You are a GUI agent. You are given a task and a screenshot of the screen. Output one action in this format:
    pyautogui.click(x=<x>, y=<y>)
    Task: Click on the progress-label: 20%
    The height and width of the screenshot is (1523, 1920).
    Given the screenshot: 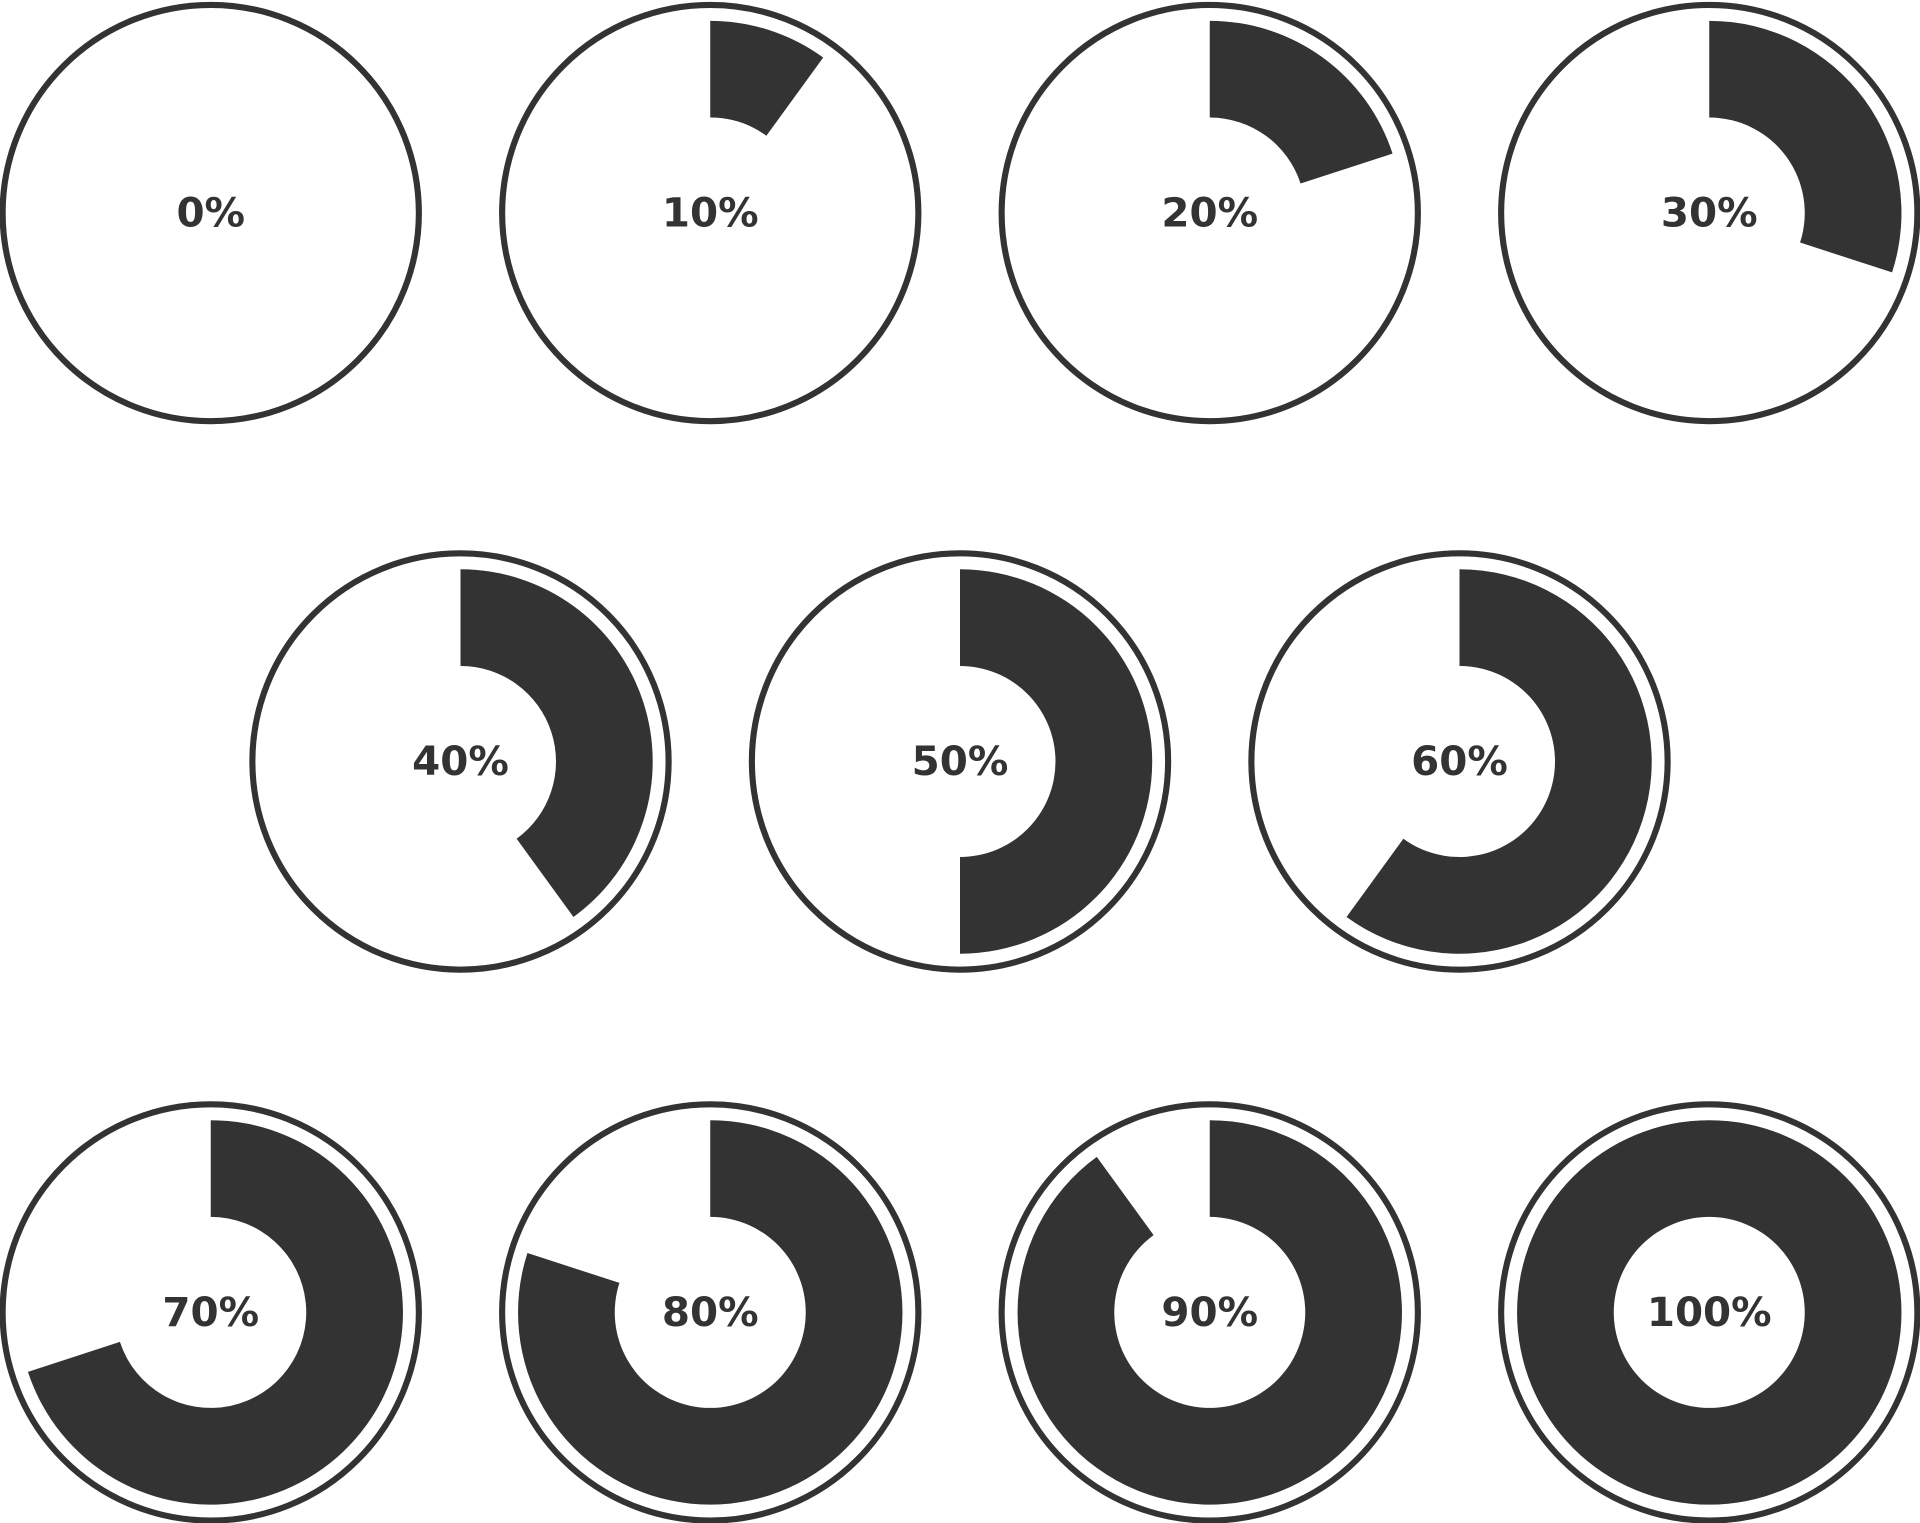 What is the action you would take?
    pyautogui.click(x=1209, y=212)
    